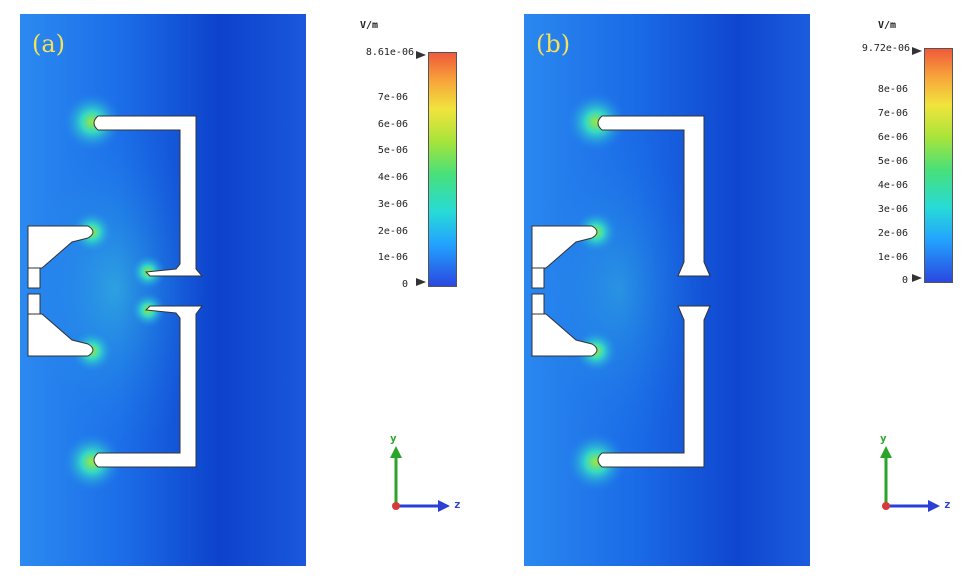 This screenshot has width=966, height=582. Describe the element at coordinates (393, 438) in the screenshot. I see `axis-y-label-a: y` at that location.